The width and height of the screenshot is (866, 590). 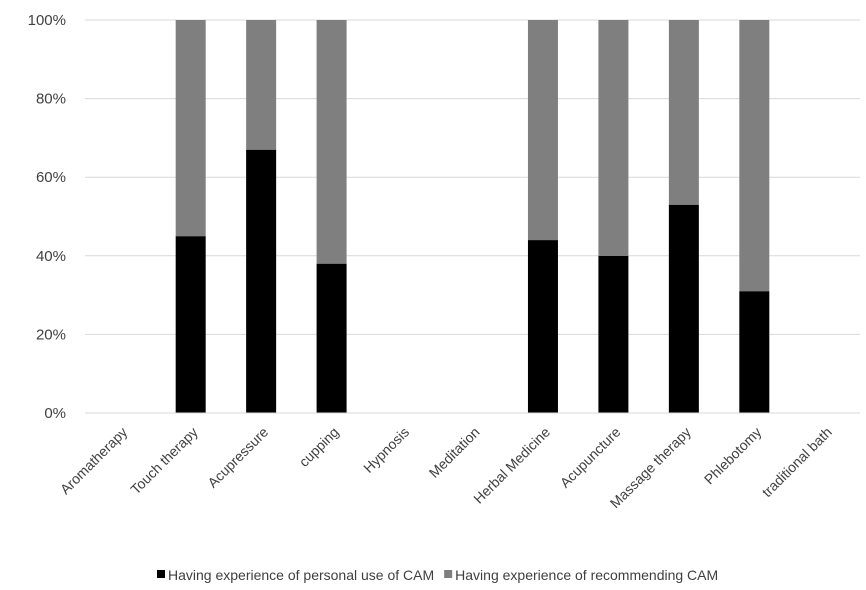 I want to click on x-tick-label: traditional bath, so click(x=797, y=462).